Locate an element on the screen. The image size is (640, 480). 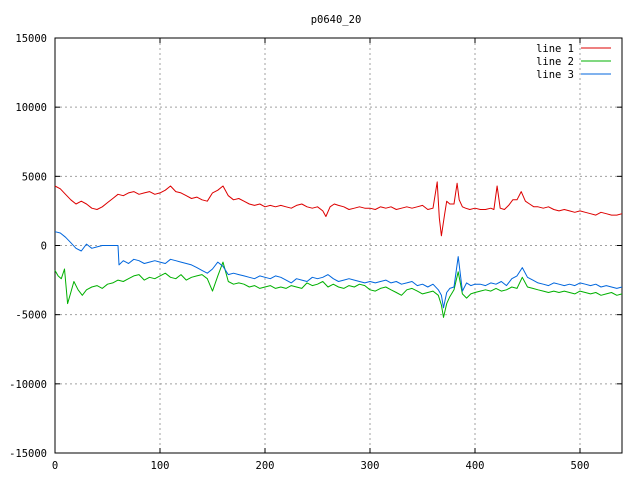
x-tick-label: 0 is located at coordinates (55, 466).